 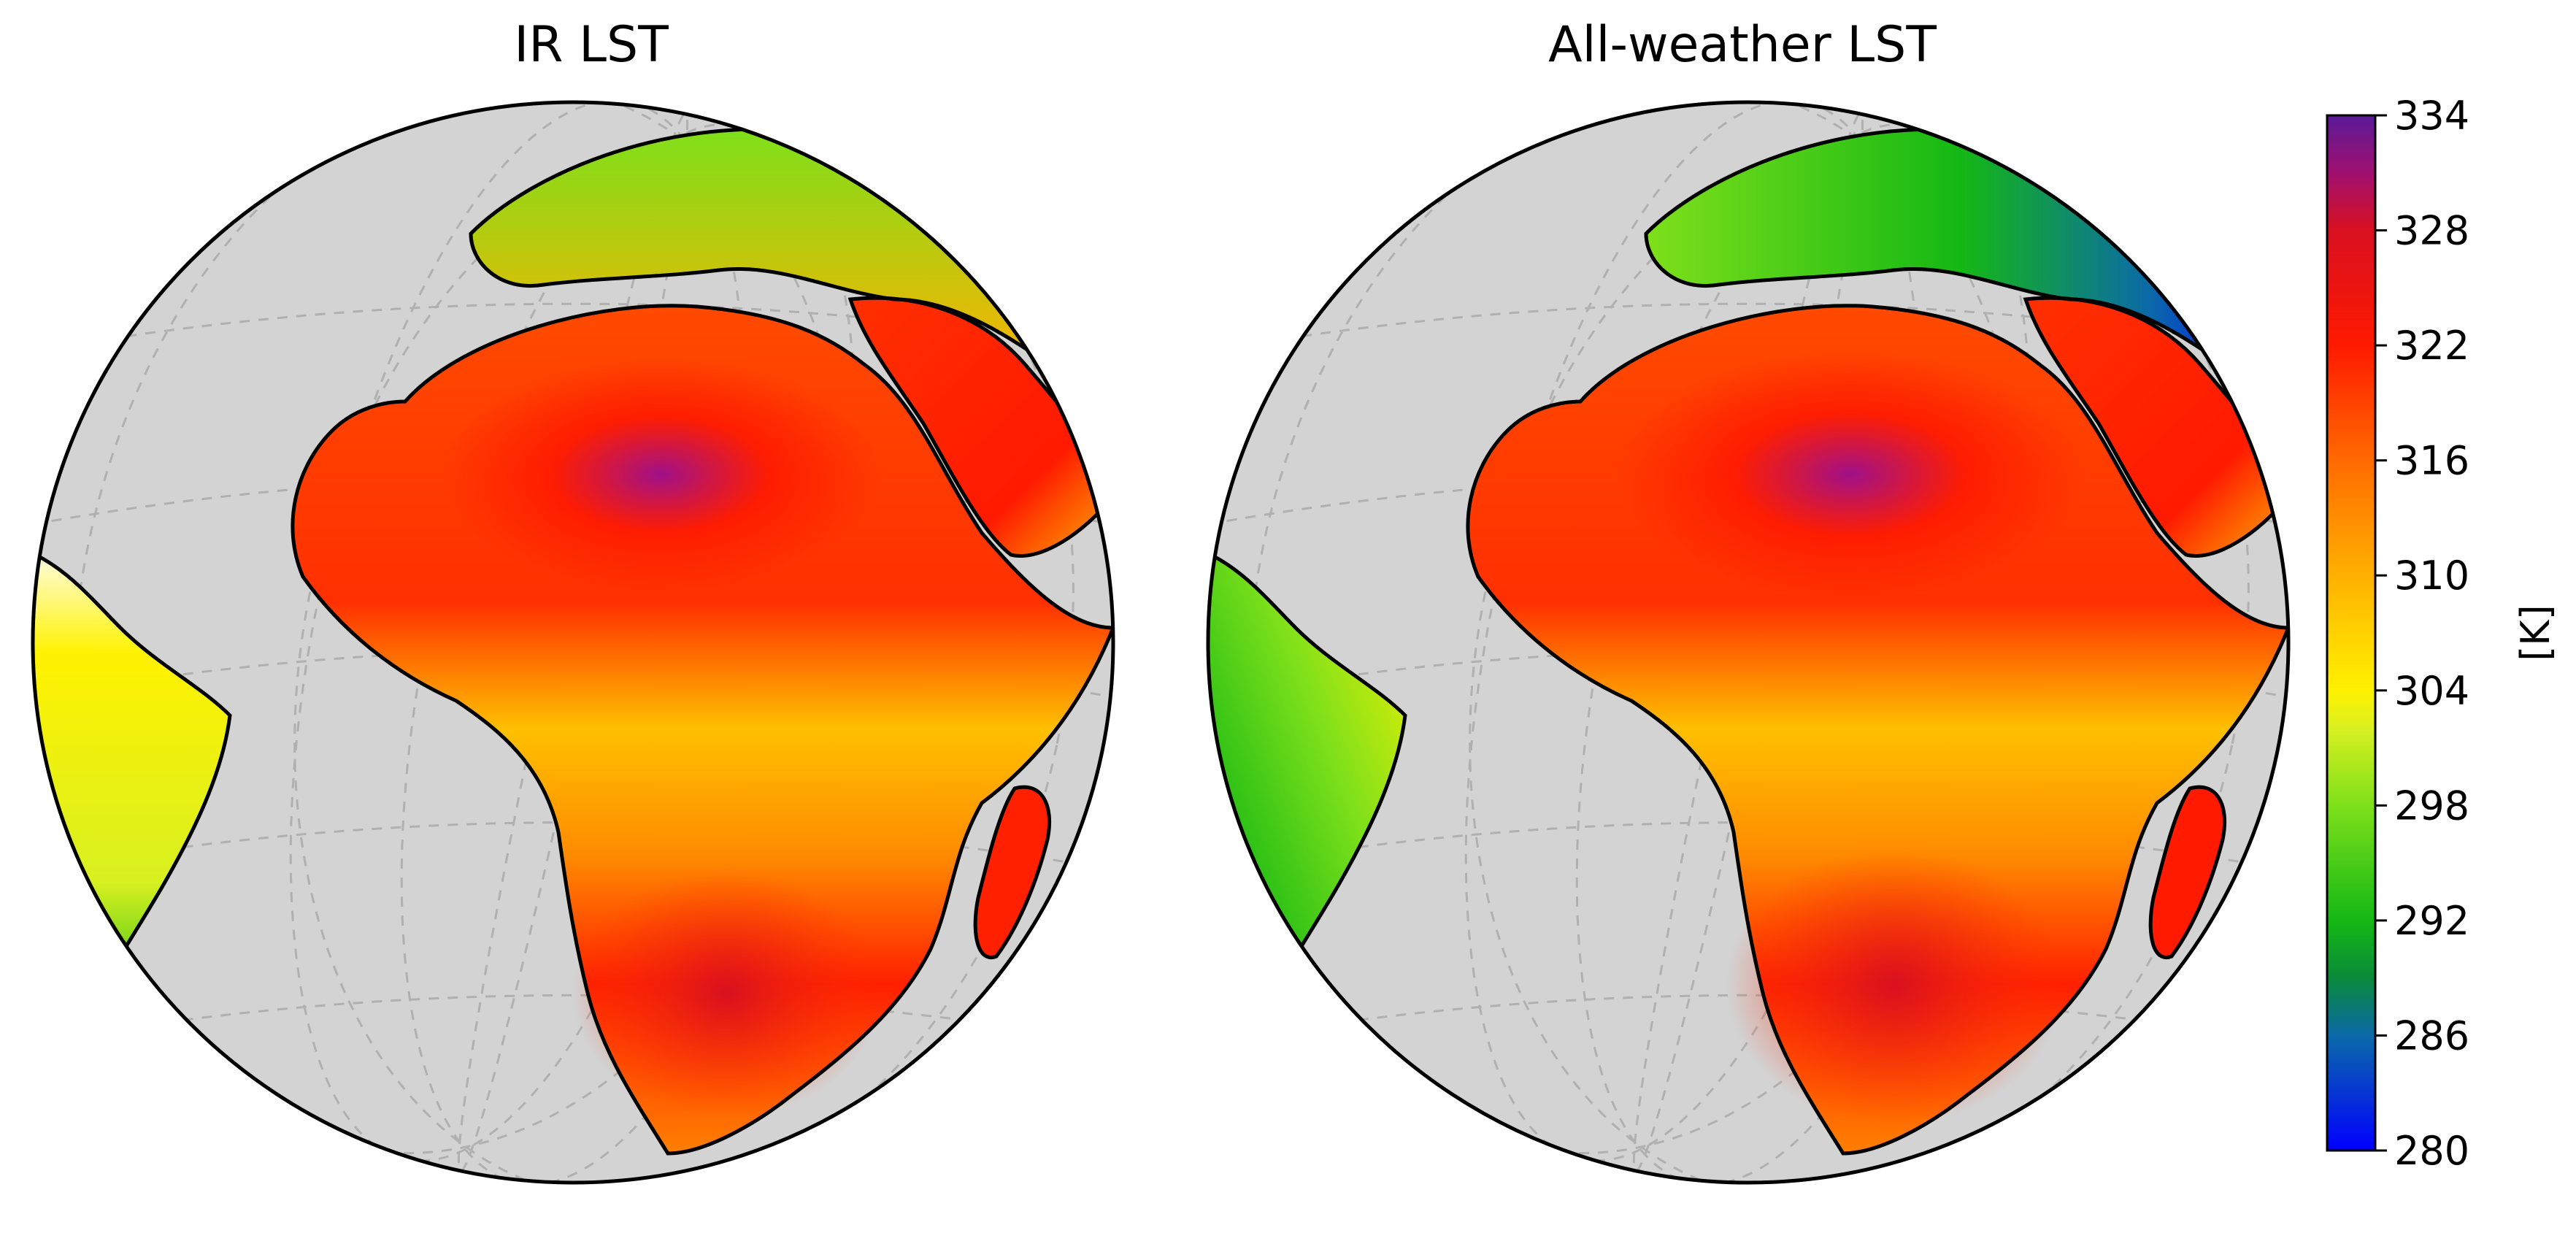 I want to click on colorbar-tick-label: 280, so click(x=2431, y=1151).